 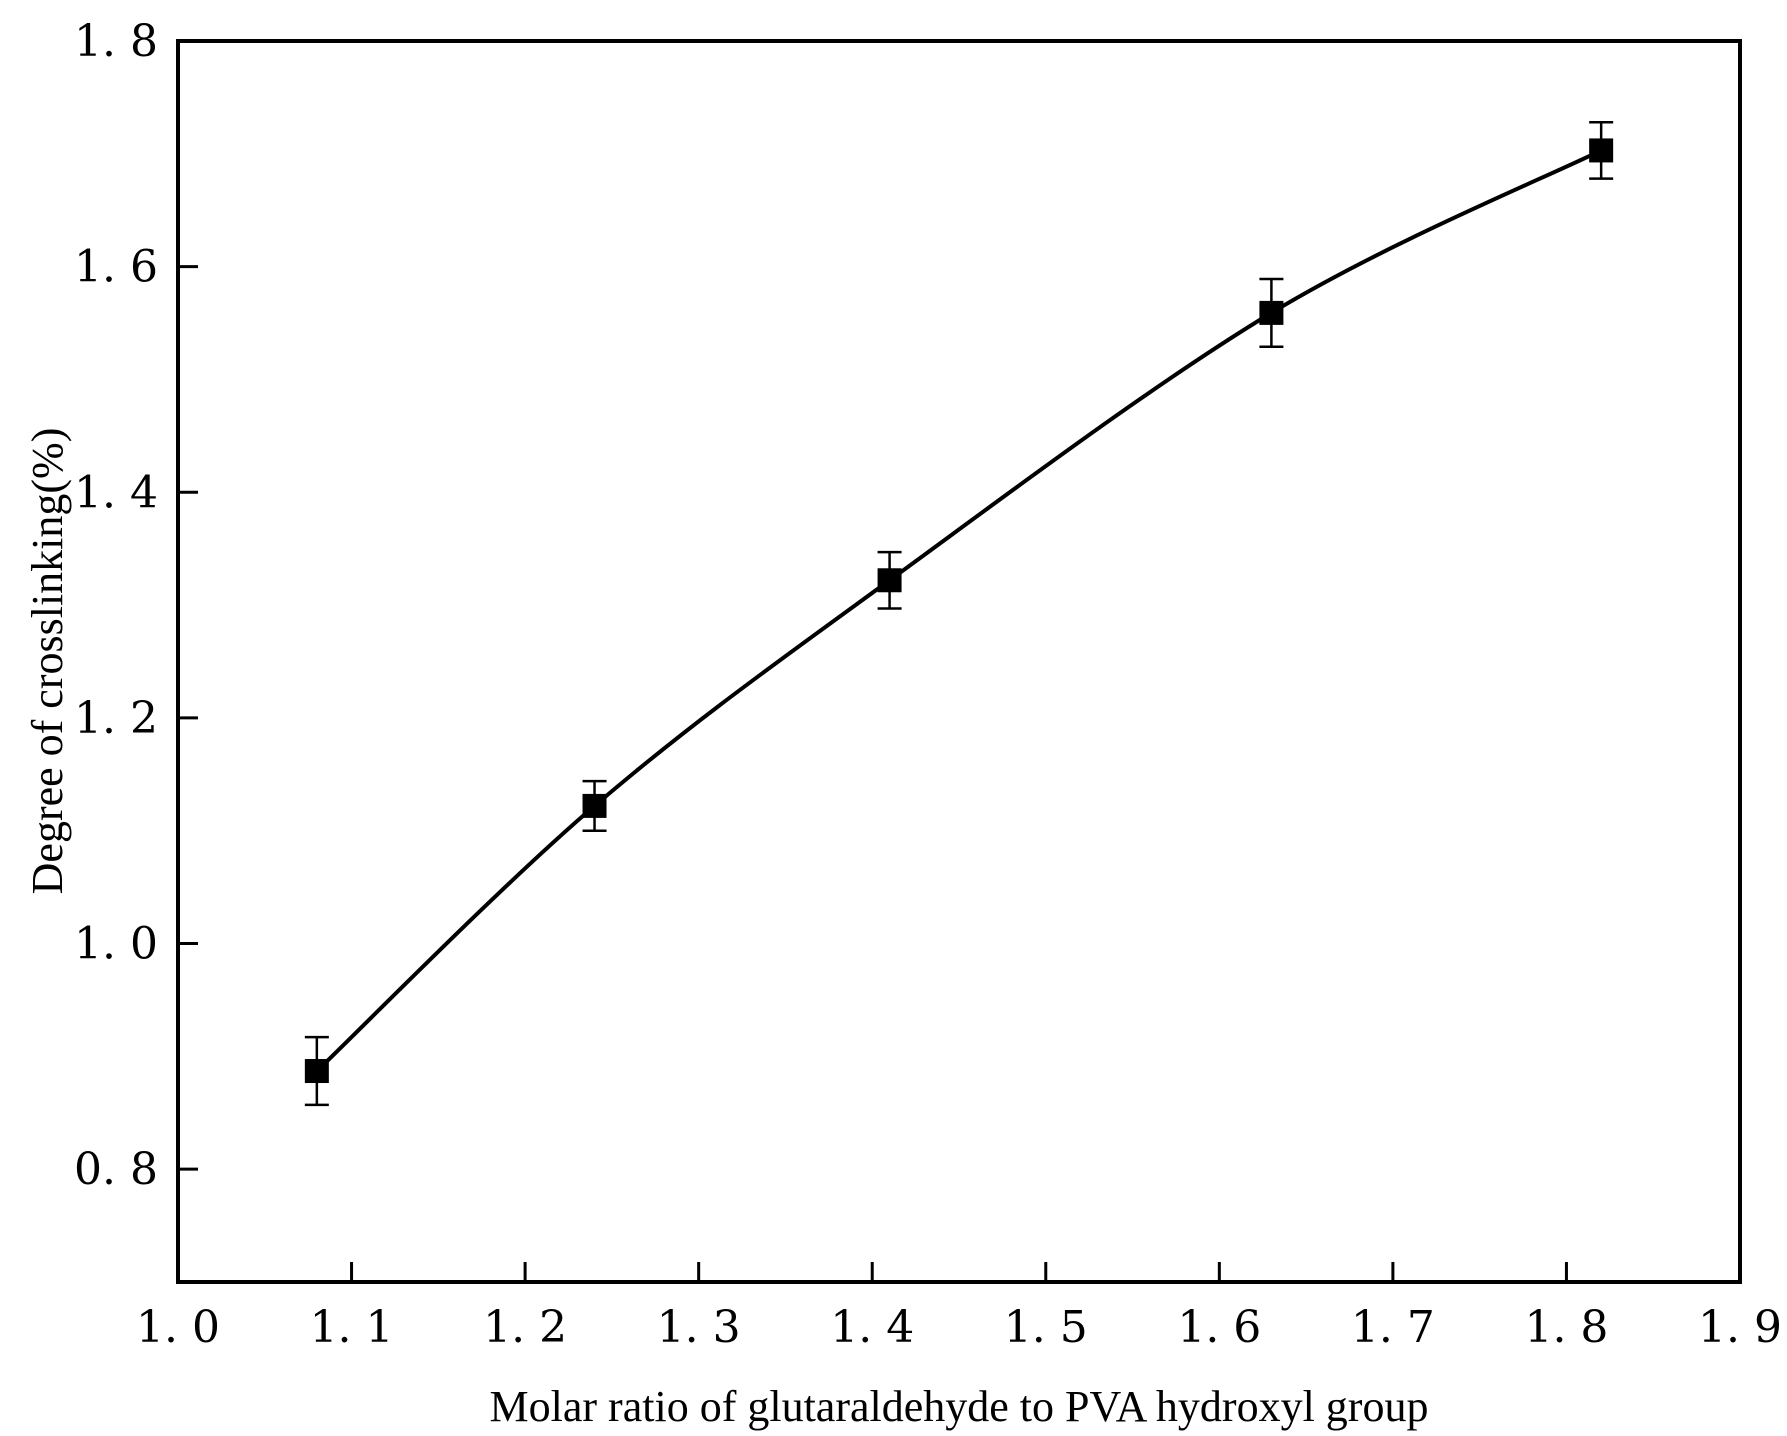 I want to click on y-tick-label: 0. 8, so click(x=116, y=1169).